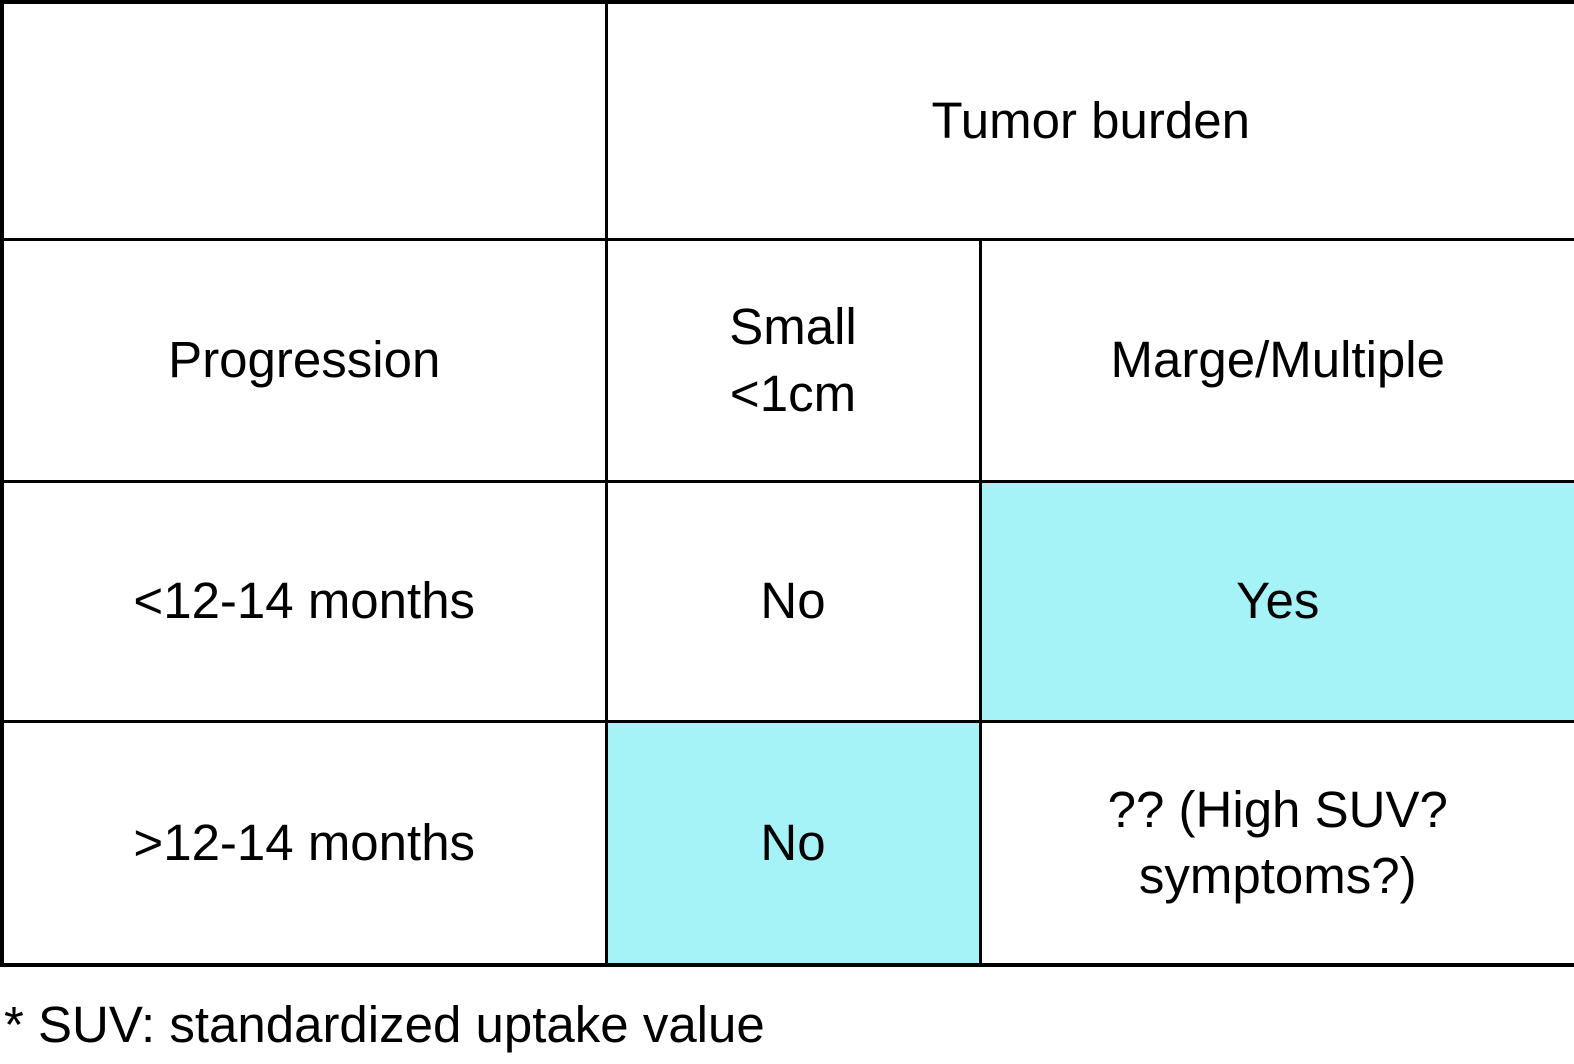 The width and height of the screenshot is (1574, 1064). What do you see at coordinates (1089, 120) in the screenshot?
I see `tumor-burden-header-cell: Tumor burden` at bounding box center [1089, 120].